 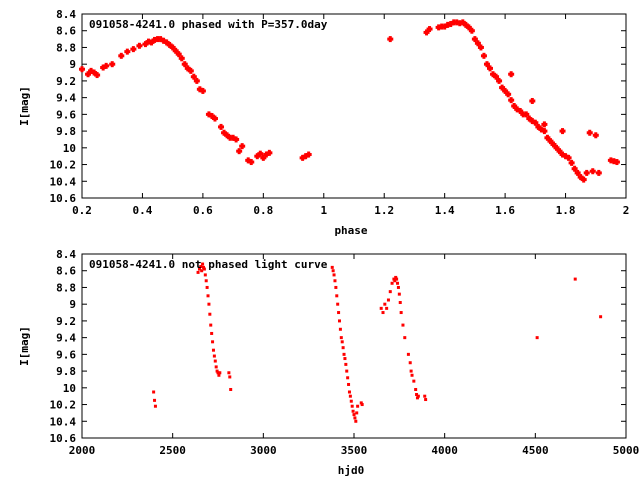 What do you see at coordinates (66, 131) in the screenshot?
I see `y-tick-label: 9.8` at bounding box center [66, 131].